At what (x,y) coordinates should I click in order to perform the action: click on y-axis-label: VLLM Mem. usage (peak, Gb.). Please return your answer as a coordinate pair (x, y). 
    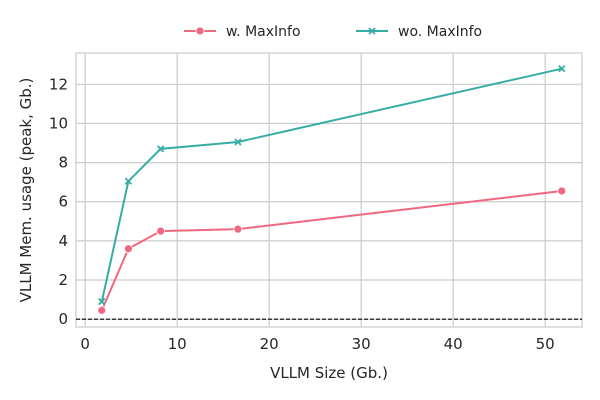
    Looking at the image, I should click on (26, 190).